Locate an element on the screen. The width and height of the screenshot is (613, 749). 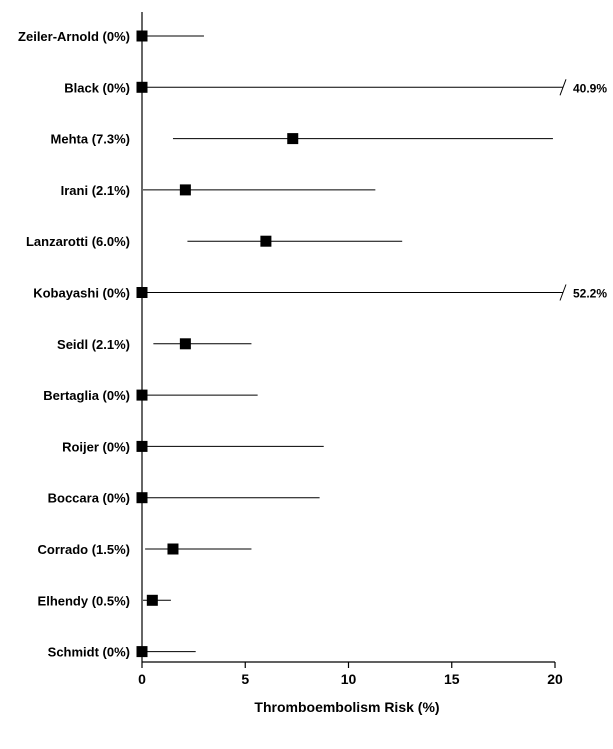
study-row: Boccara (0%) is located at coordinates (184, 498).